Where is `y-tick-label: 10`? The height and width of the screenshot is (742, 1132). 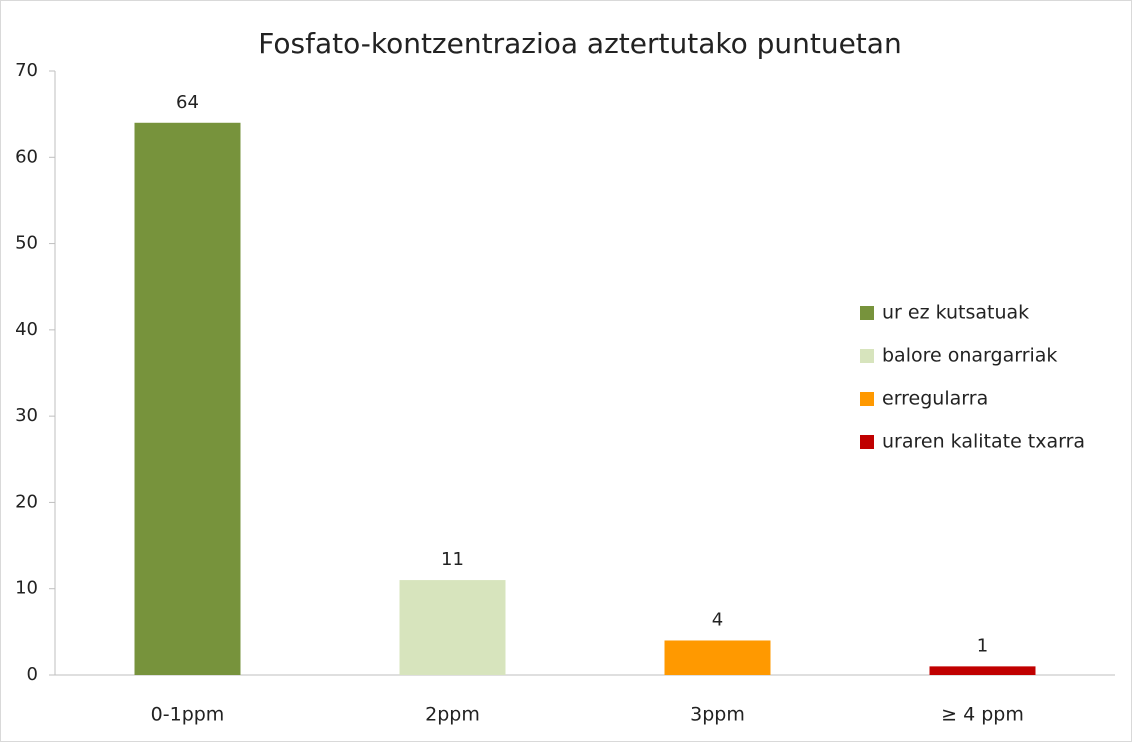 y-tick-label: 10 is located at coordinates (26, 588).